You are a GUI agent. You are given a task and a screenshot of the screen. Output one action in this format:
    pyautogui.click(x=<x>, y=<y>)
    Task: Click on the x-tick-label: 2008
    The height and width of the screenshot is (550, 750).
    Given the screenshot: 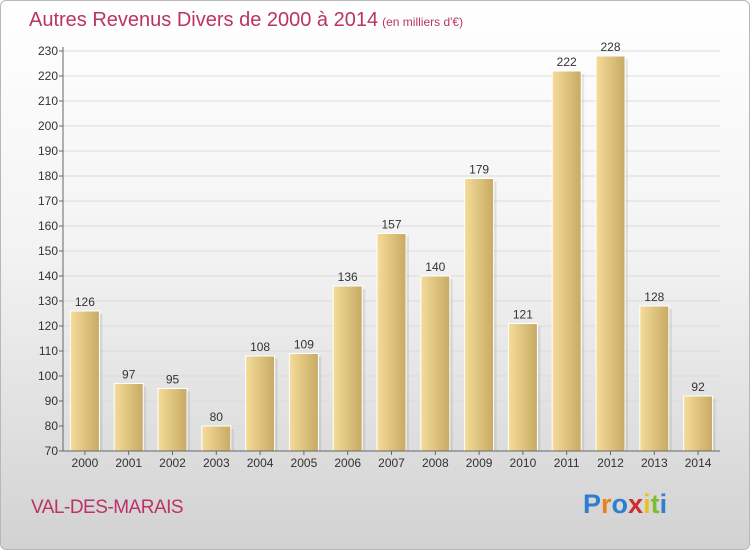 What is the action you would take?
    pyautogui.click(x=435, y=463)
    